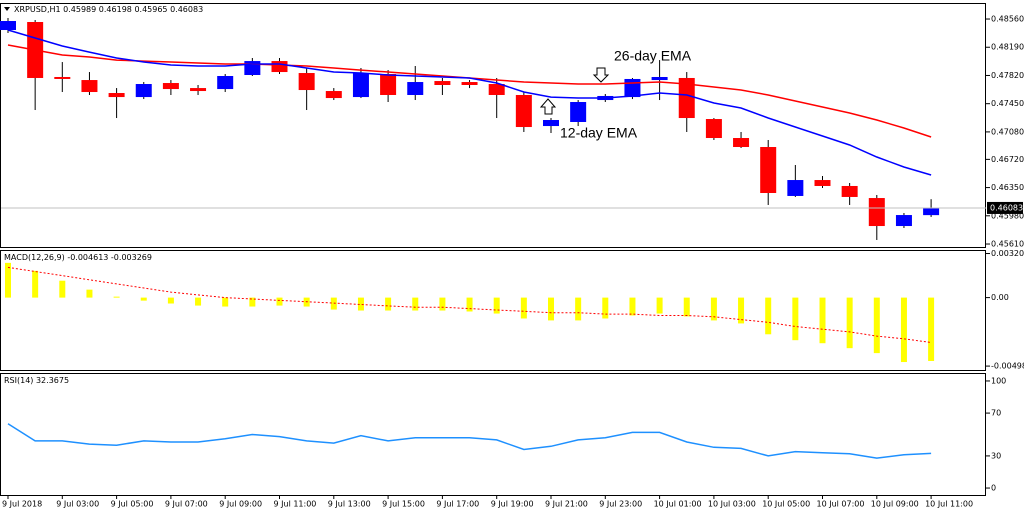 This screenshot has height=512, width=1024. Describe the element at coordinates (548, 106) in the screenshot. I see `ema12-arrow` at that location.